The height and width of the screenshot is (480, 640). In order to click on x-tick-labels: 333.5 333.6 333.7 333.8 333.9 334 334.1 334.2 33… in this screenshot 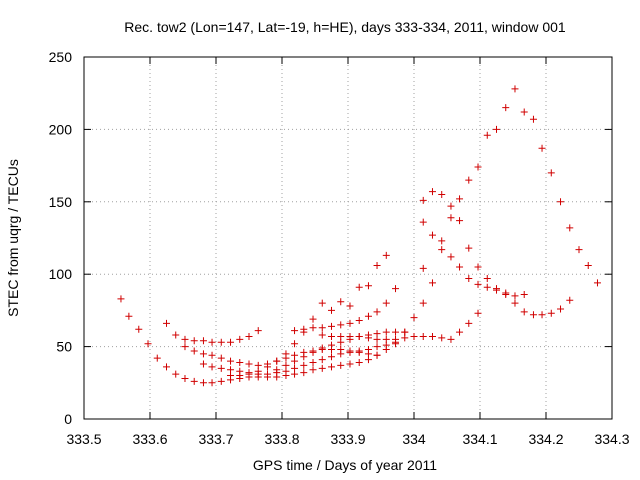, I will do `click(347, 439)`.